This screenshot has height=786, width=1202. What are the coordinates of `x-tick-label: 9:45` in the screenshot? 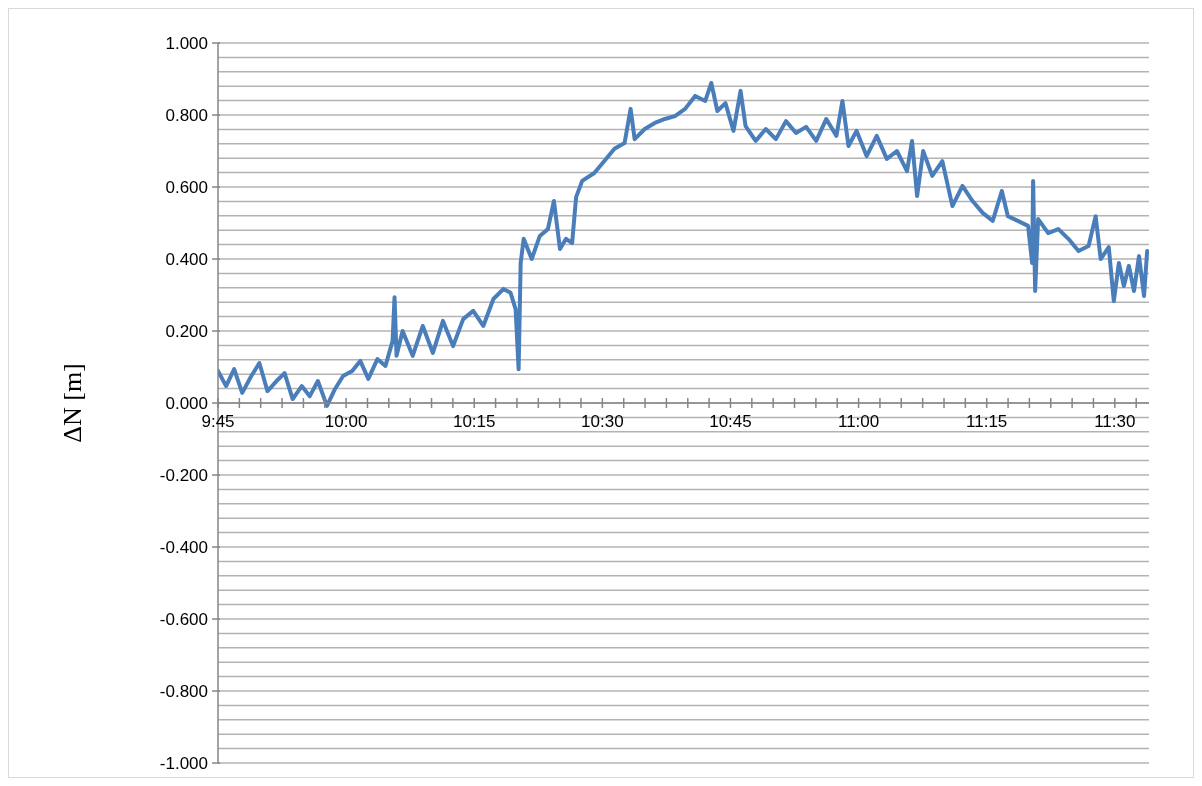 It's located at (218, 421).